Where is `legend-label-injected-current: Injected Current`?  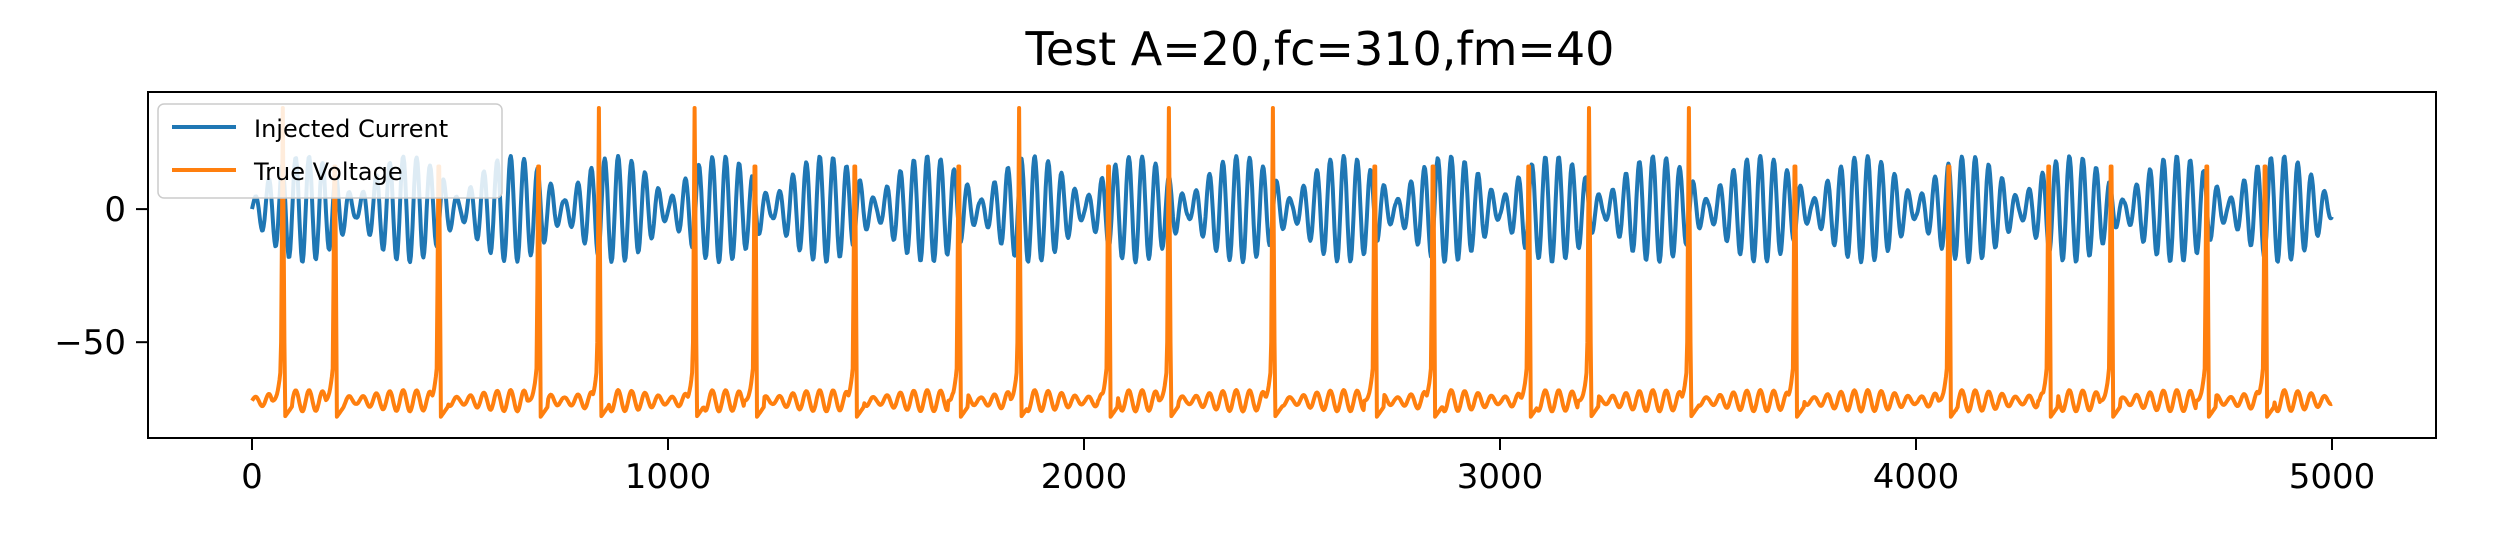
legend-label-injected-current: Injected Current is located at coordinates (351, 129).